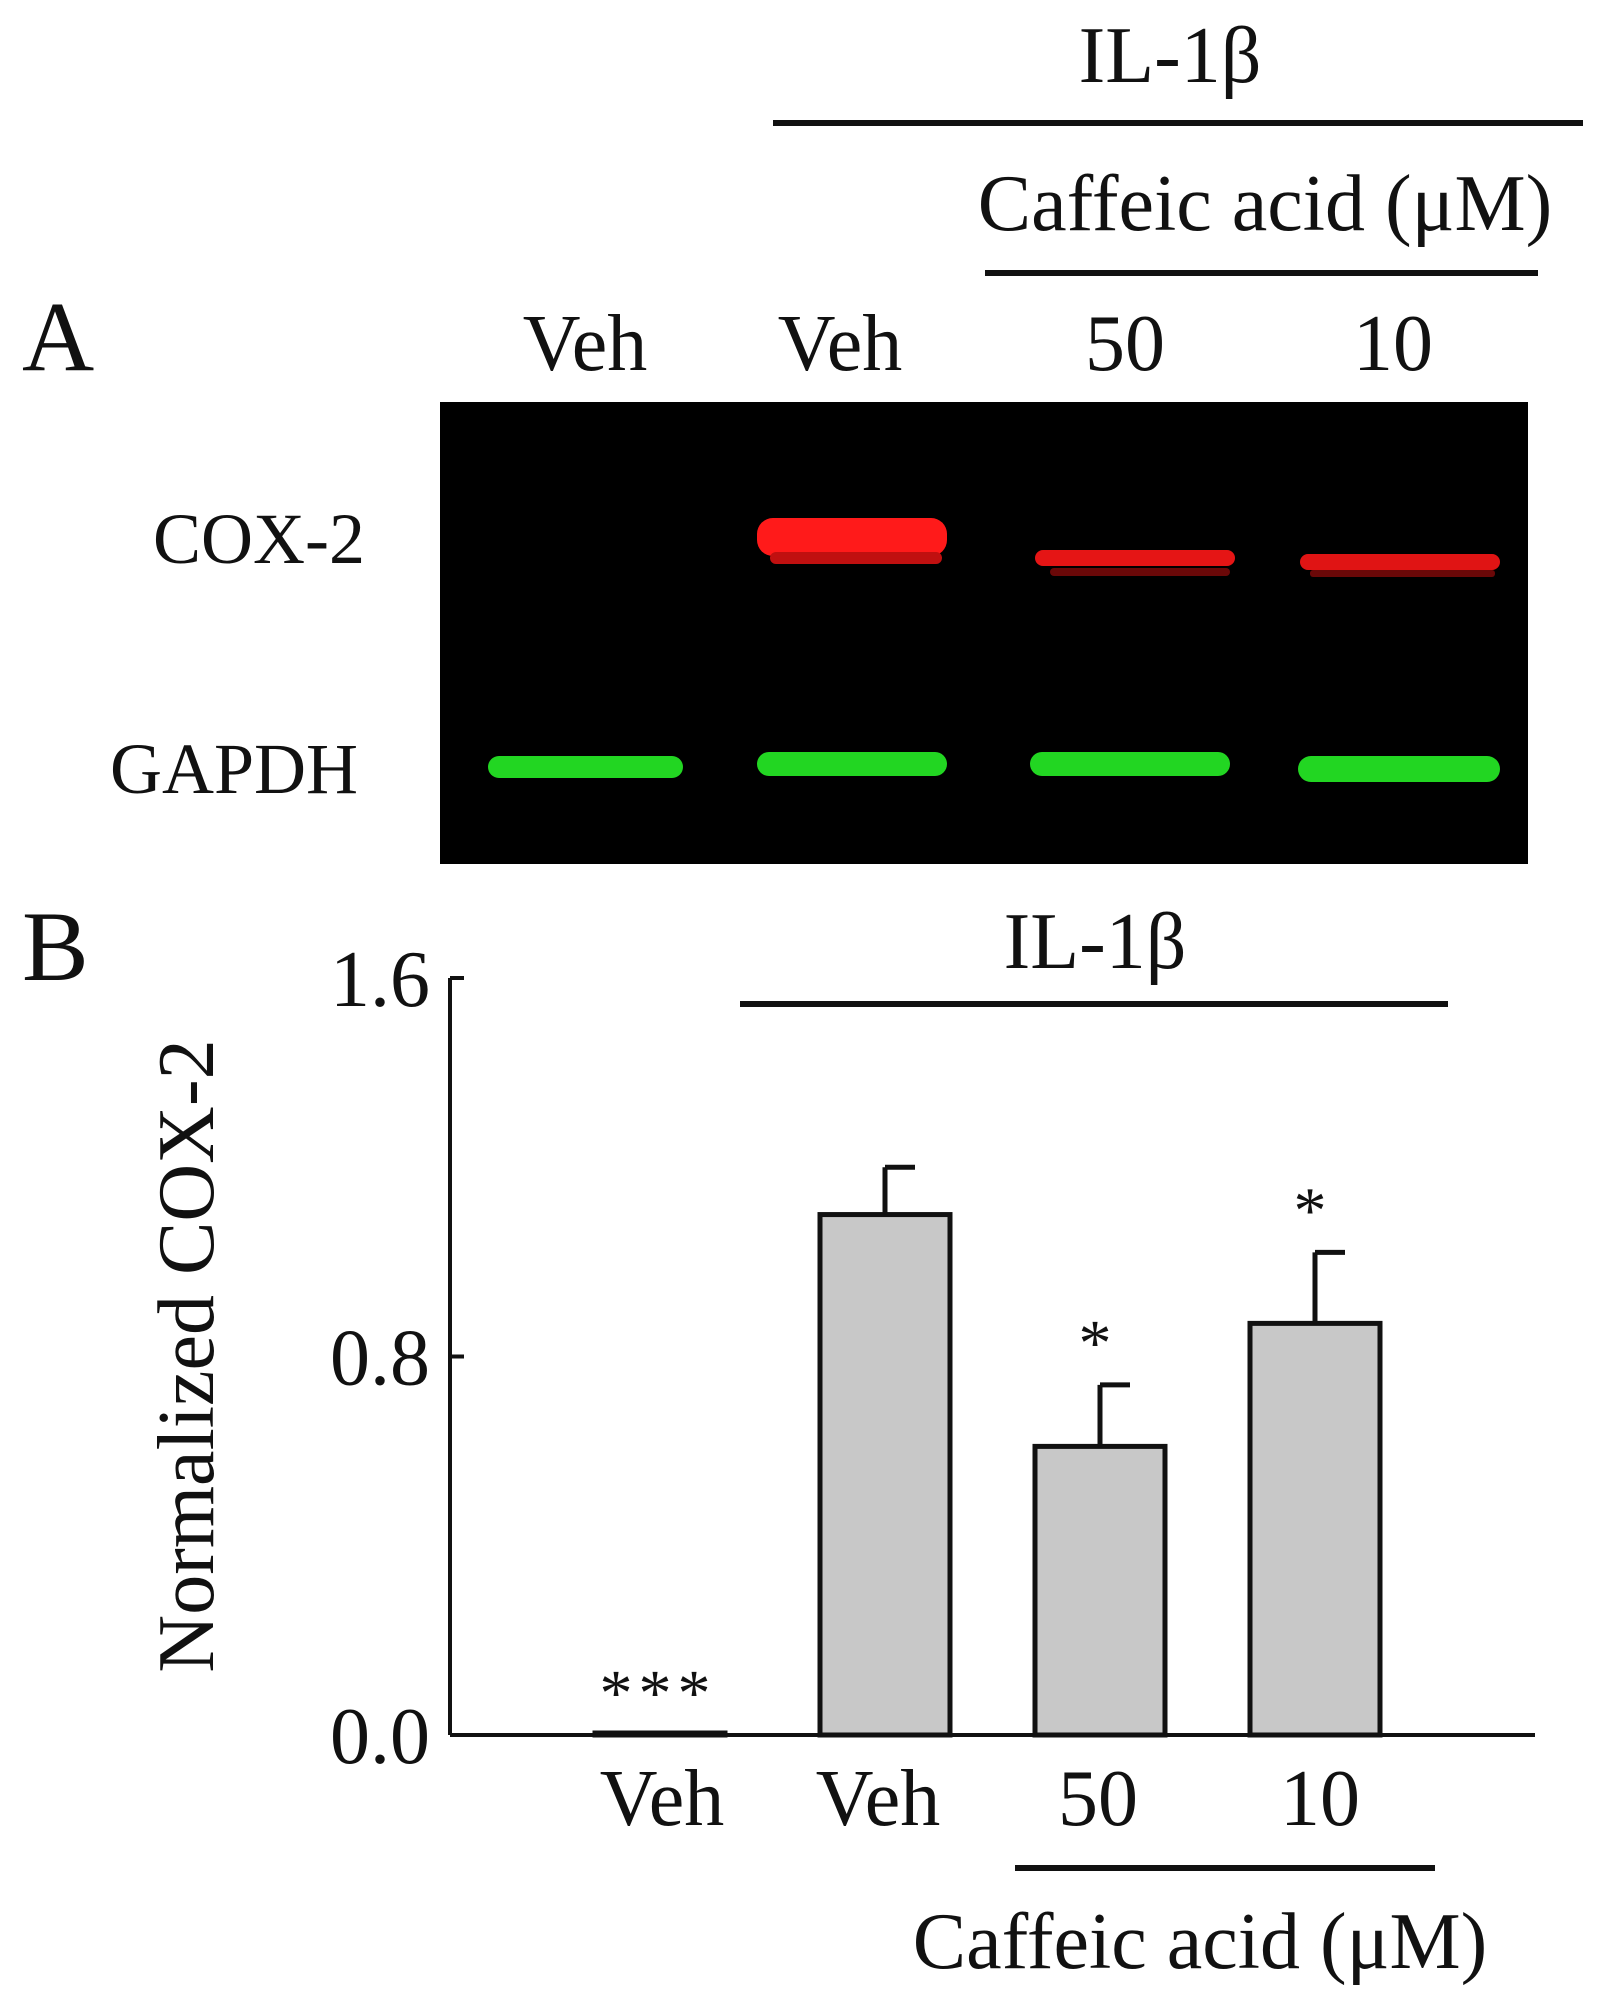 This screenshot has width=1624, height=2008. Describe the element at coordinates (878, 1799) in the screenshot. I see `x-tick-label-1: Veh` at that location.